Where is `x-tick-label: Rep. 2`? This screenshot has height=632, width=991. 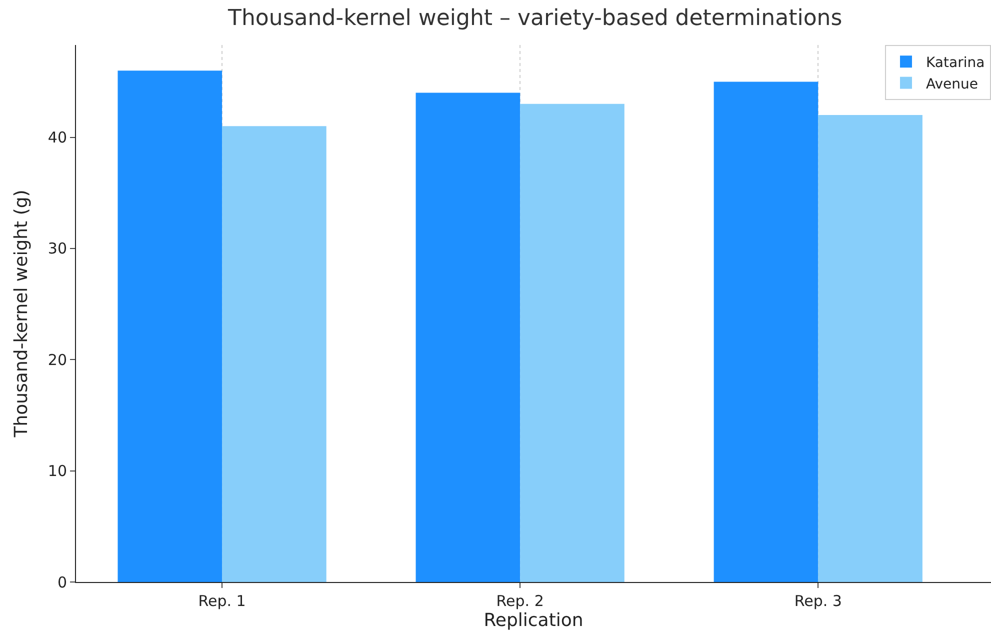
x-tick-label: Rep. 2 is located at coordinates (520, 601).